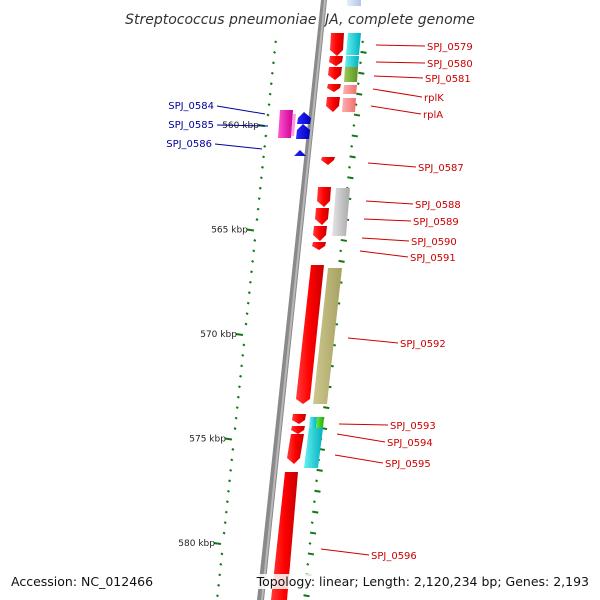 This screenshot has height=600, width=600. Describe the element at coordinates (191, 125) in the screenshot. I see `gene-label-spj-0585: SPJ_0585` at that location.